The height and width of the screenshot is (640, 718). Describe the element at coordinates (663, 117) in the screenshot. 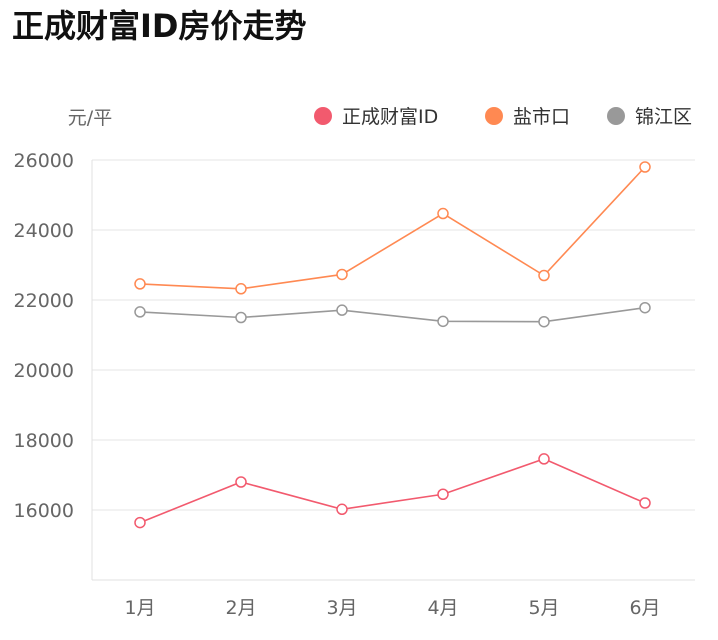

I see `legend-label: 锦江区` at that location.